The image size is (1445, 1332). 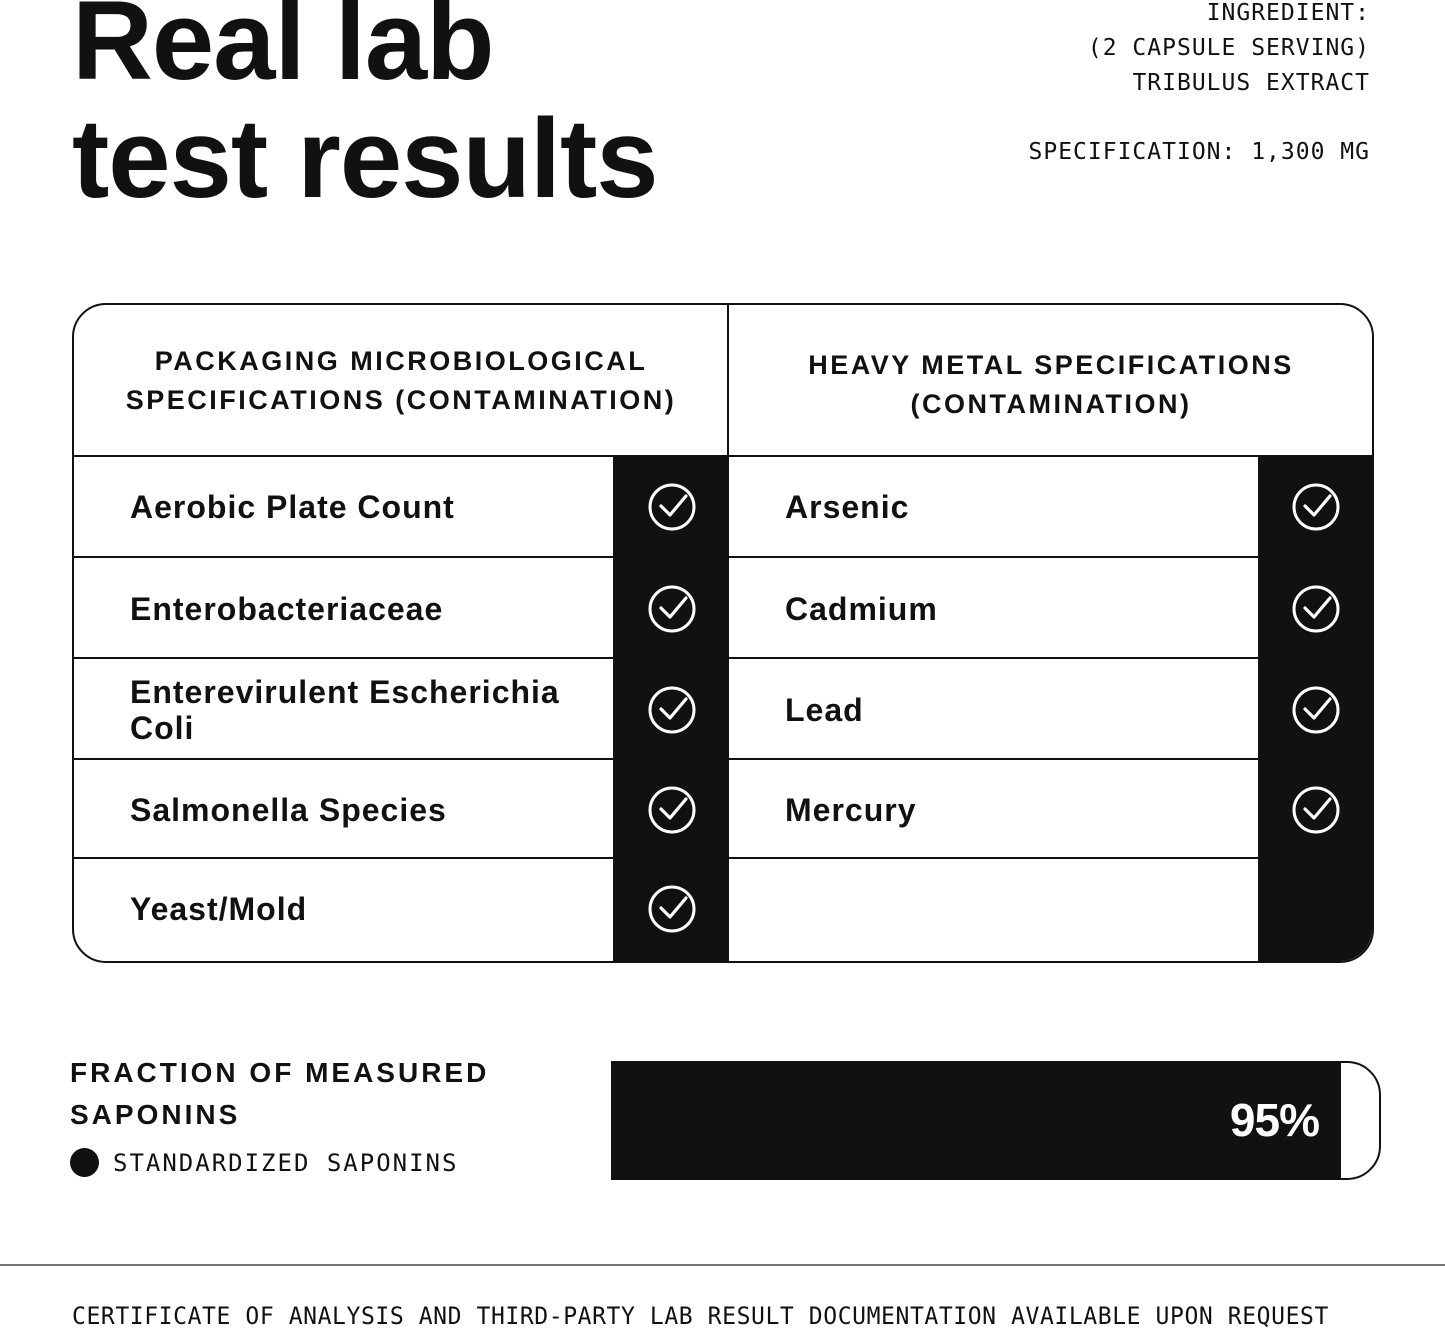 What do you see at coordinates (219, 909) in the screenshot?
I see `table-row-label: Yeast/Mold` at bounding box center [219, 909].